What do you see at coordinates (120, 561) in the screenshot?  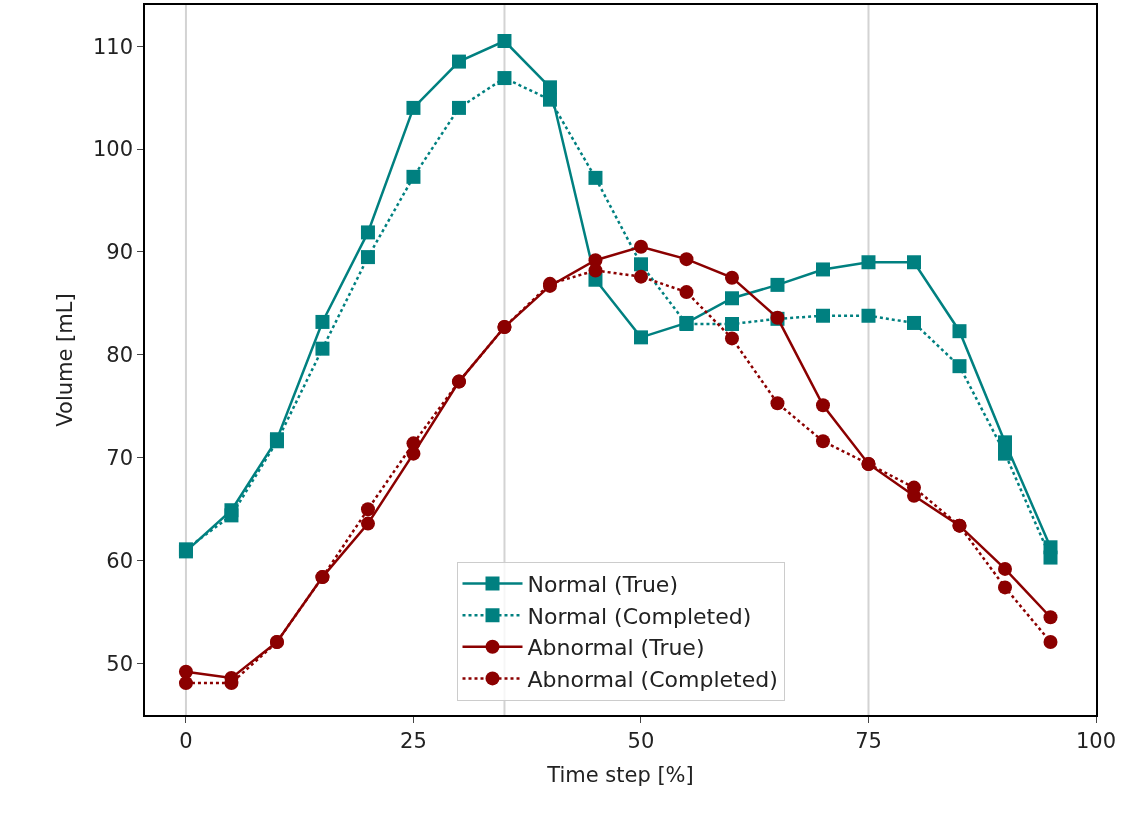 I see `y-tick-label: 60` at bounding box center [120, 561].